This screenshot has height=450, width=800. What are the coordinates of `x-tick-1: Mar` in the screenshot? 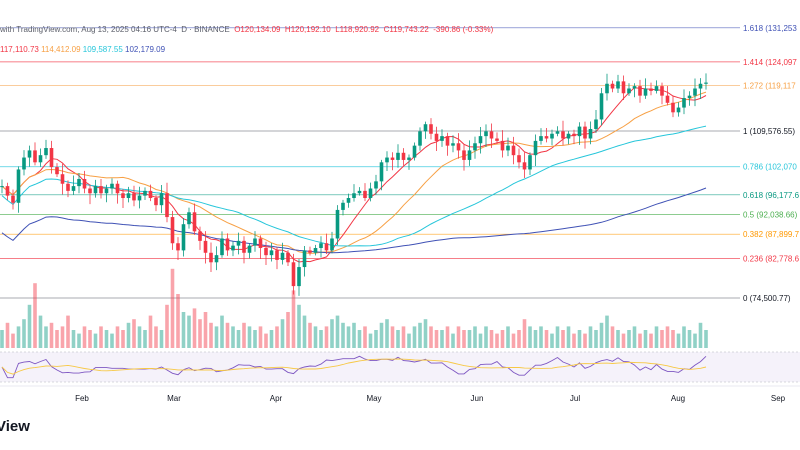 It's located at (174, 398).